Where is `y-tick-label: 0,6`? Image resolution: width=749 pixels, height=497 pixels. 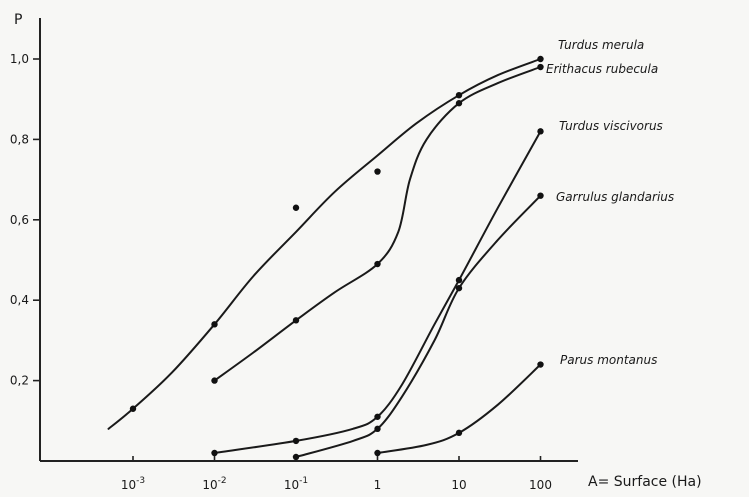
y-tick-label: 0,6 is located at coordinates (19, 220).